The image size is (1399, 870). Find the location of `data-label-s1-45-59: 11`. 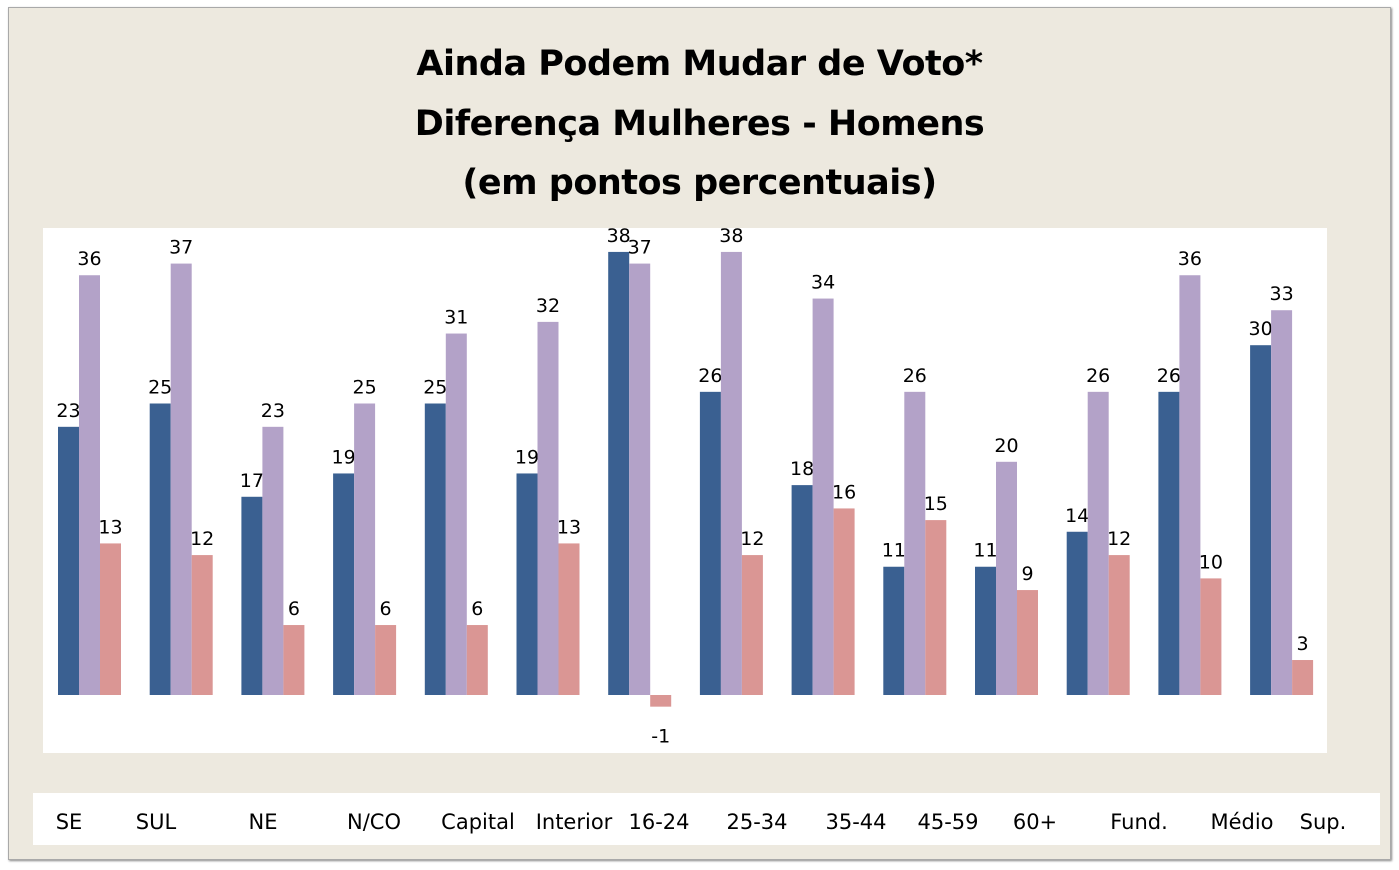

data-label-s1-45-59: 11 is located at coordinates (894, 551).